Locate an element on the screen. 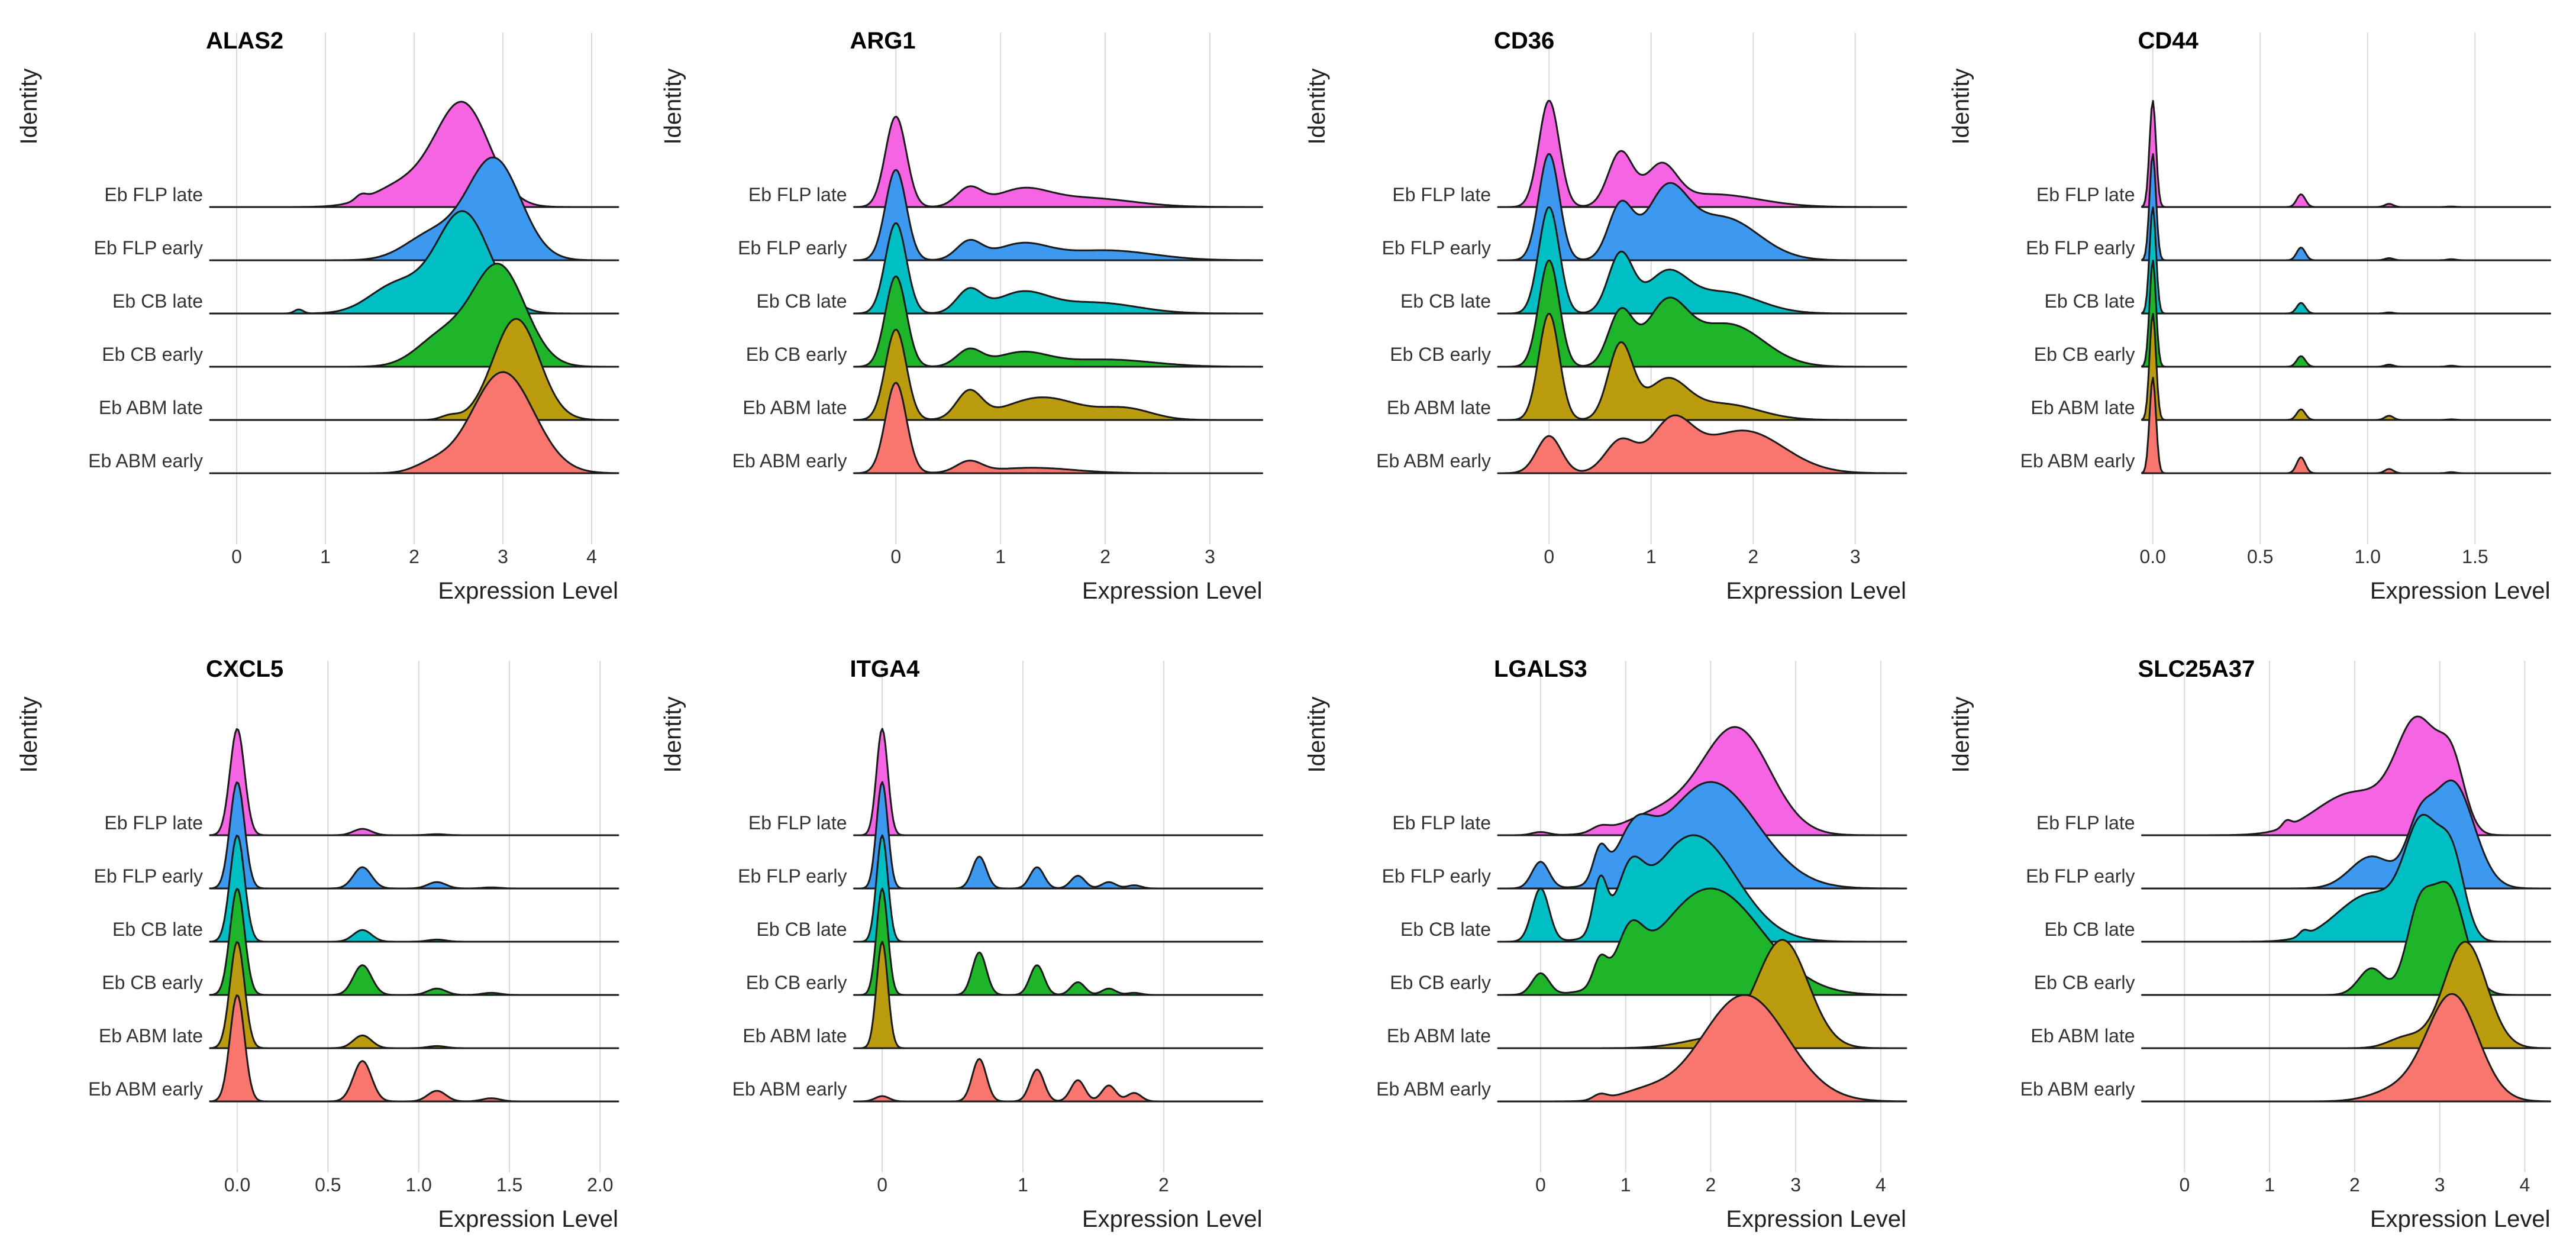 The width and height of the screenshot is (2576, 1257). panel-title: ALAS2 is located at coordinates (244, 41).